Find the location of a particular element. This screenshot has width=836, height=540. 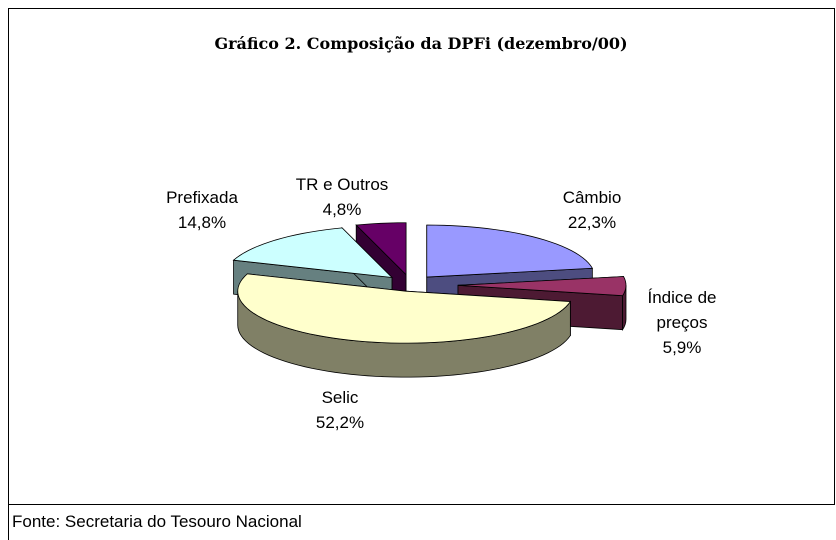

slice-value: 22,3% is located at coordinates (592, 222).